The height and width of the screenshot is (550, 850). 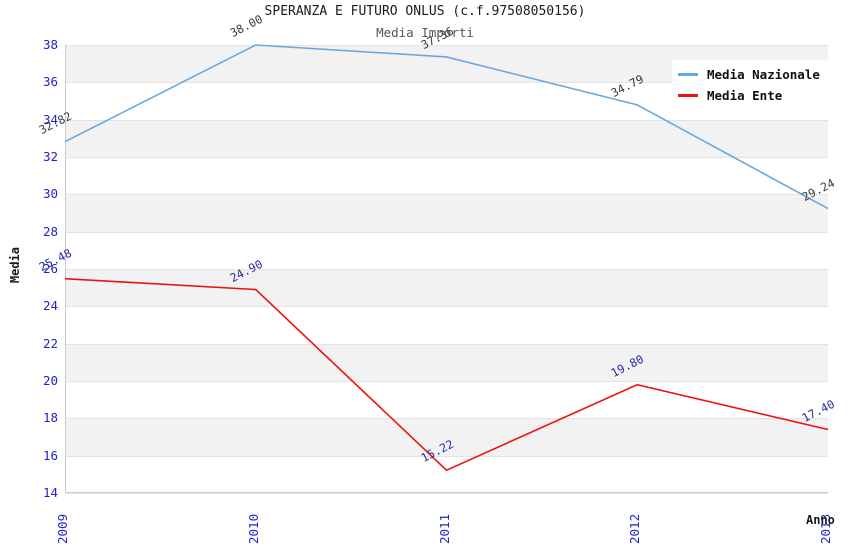 What do you see at coordinates (50, 380) in the screenshot?
I see `y-axis-tick-label: 20` at bounding box center [50, 380].